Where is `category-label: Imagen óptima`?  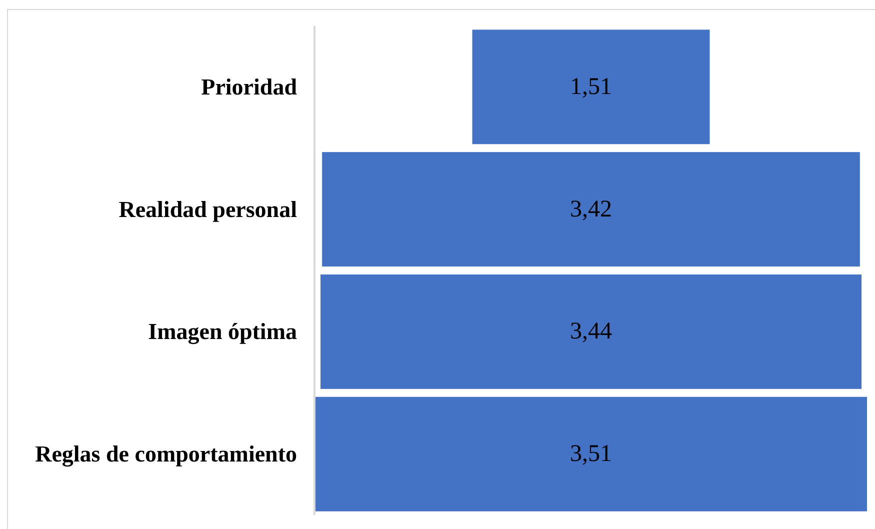
category-label: Imagen óptima is located at coordinates (223, 332).